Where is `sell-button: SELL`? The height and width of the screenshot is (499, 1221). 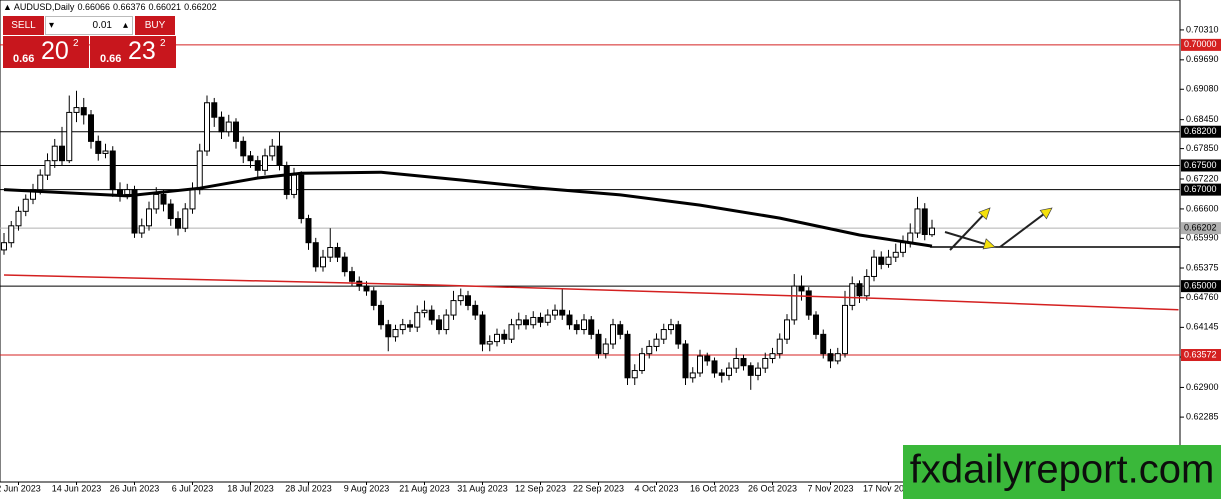
sell-button: SELL is located at coordinates (23, 25).